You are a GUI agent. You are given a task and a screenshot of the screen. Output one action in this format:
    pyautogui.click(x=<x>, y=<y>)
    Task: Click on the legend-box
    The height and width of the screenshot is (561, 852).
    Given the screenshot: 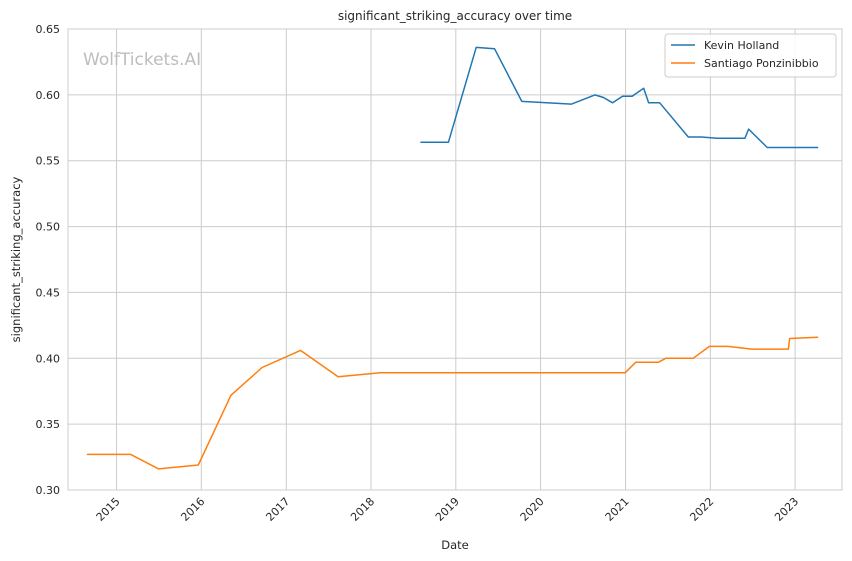 What is the action you would take?
    pyautogui.click(x=750, y=55)
    